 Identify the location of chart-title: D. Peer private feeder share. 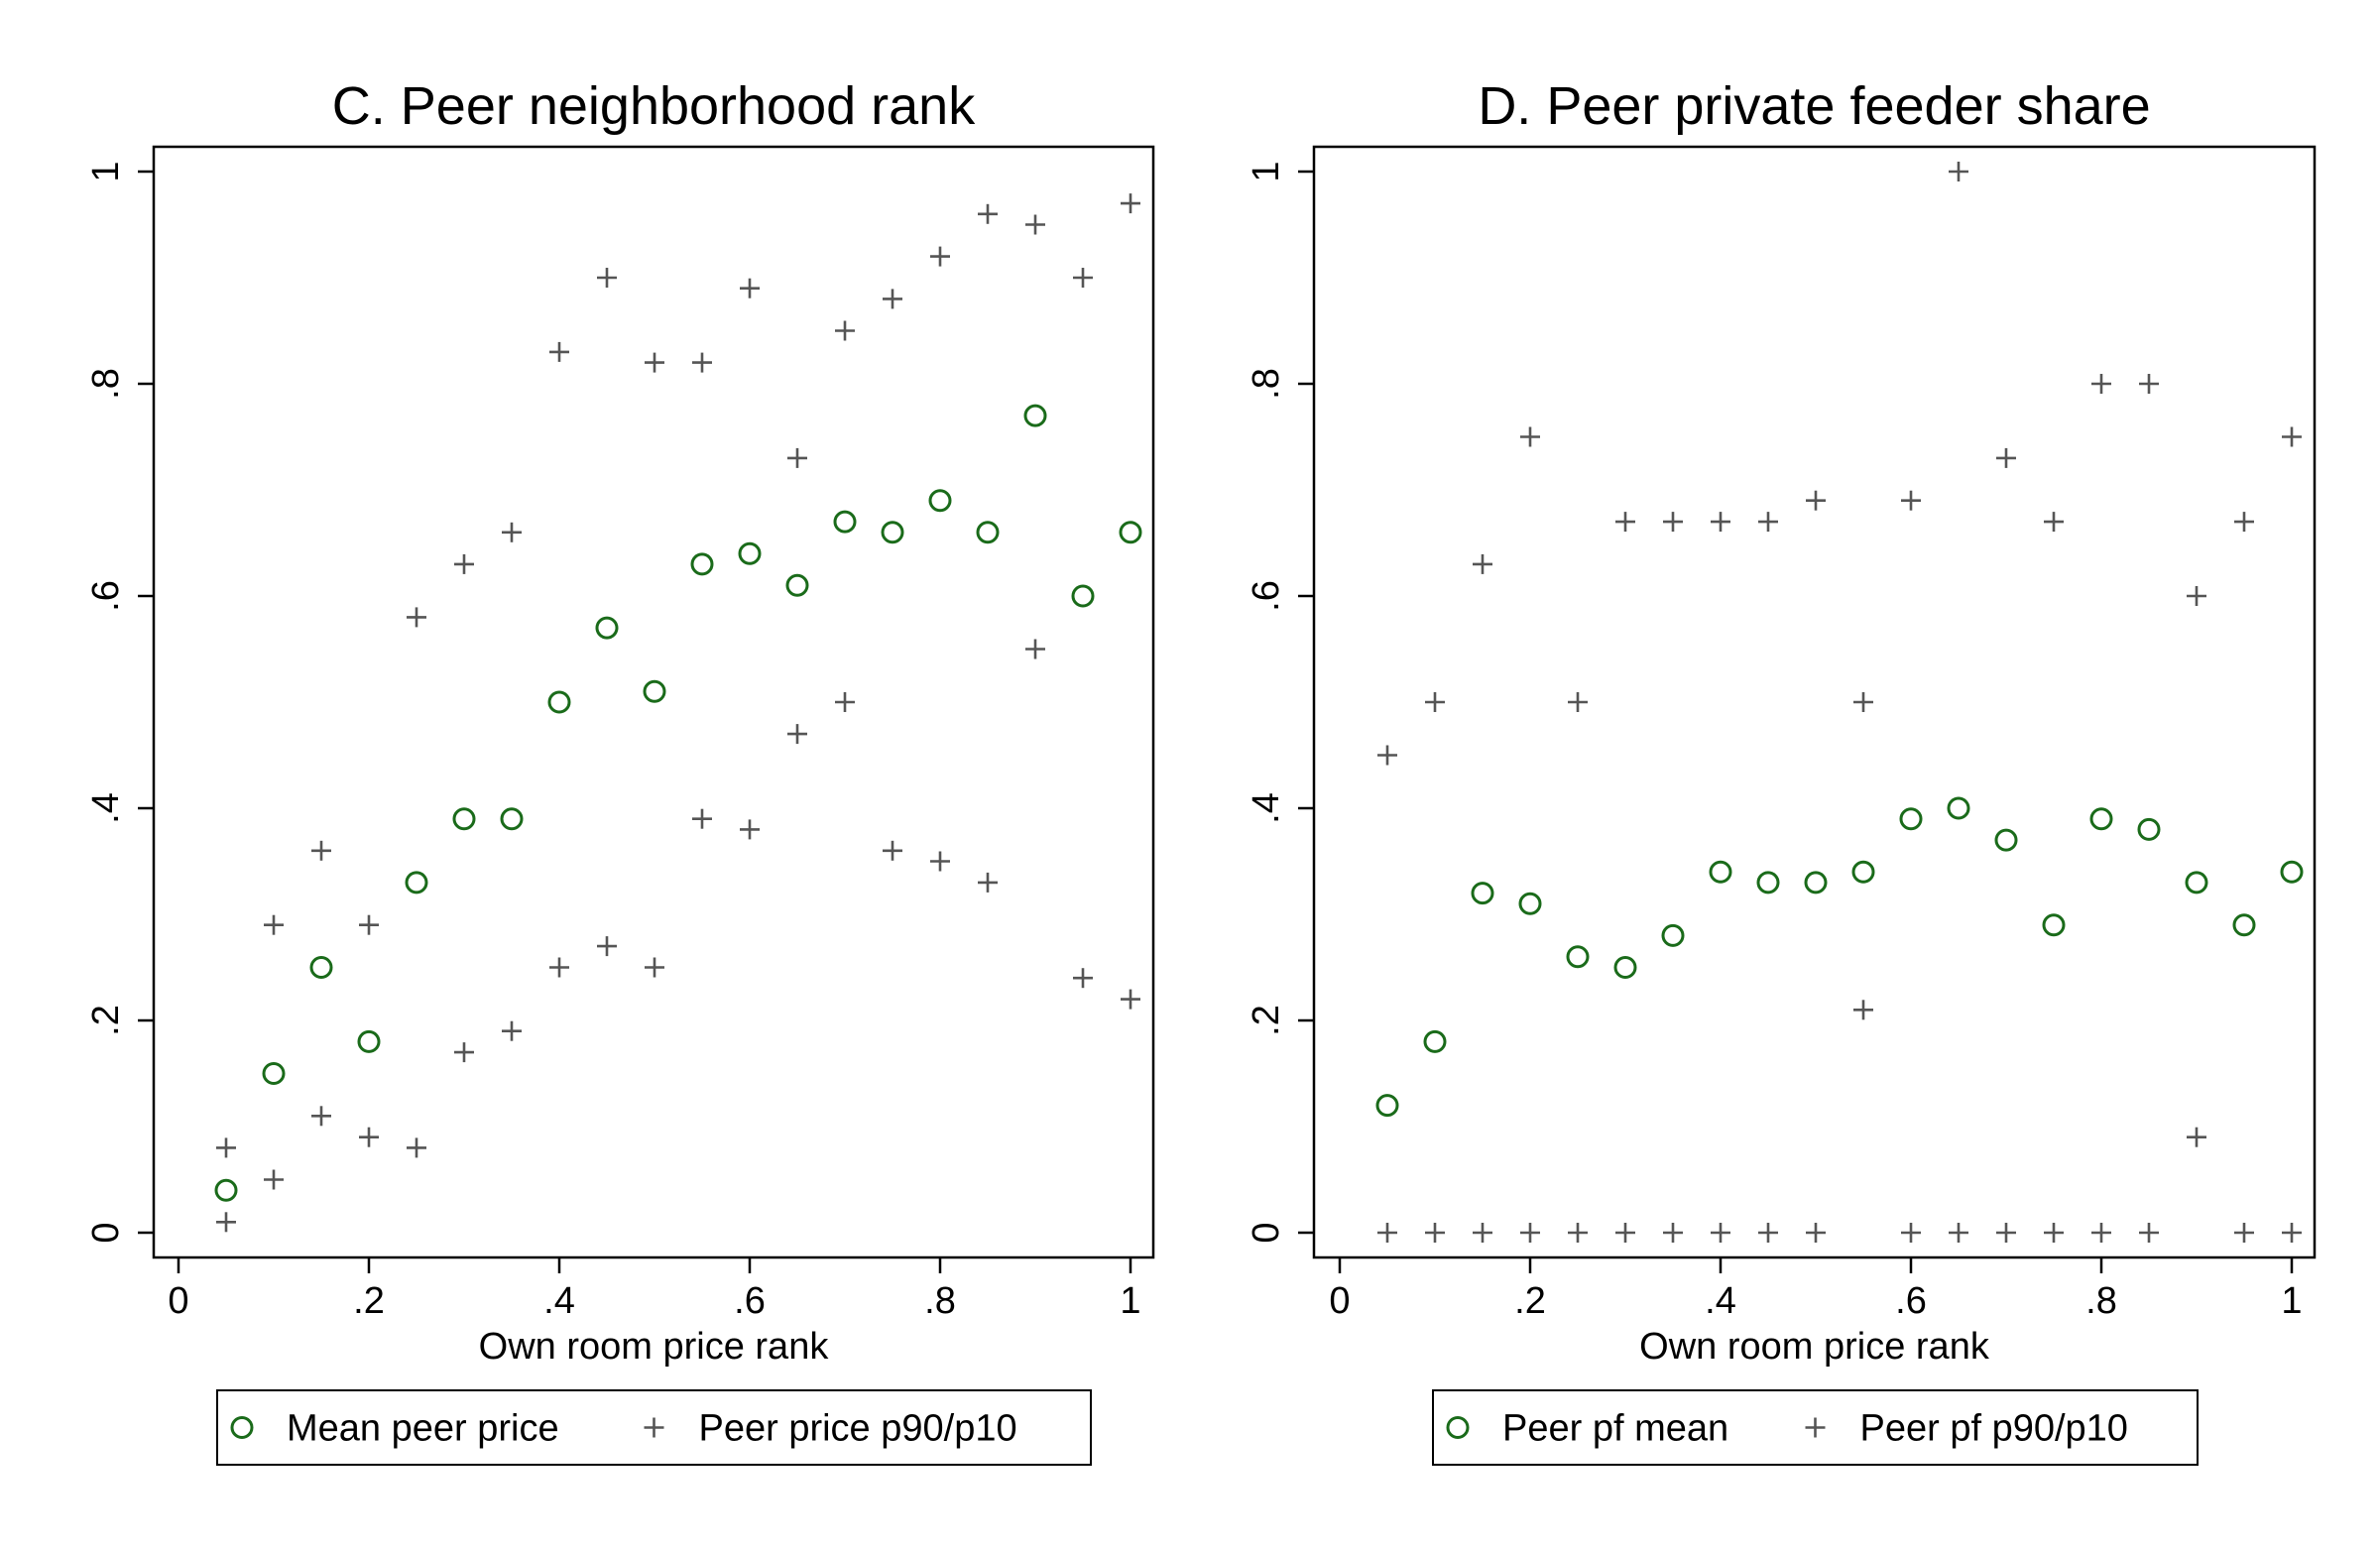
(1814, 106).